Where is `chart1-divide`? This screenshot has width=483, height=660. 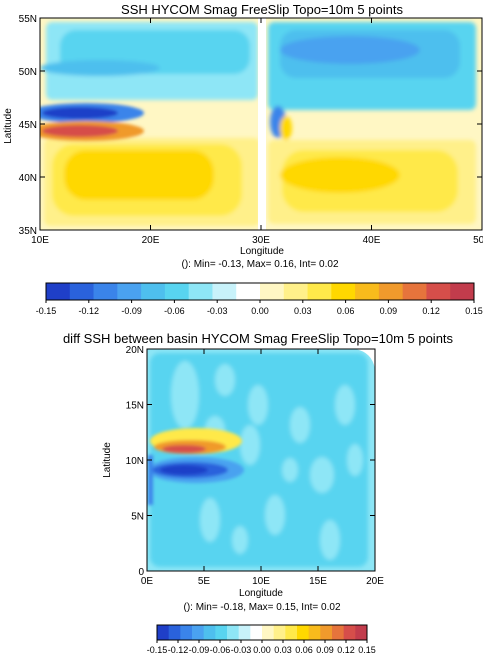 chart1-divide is located at coordinates (262, 124).